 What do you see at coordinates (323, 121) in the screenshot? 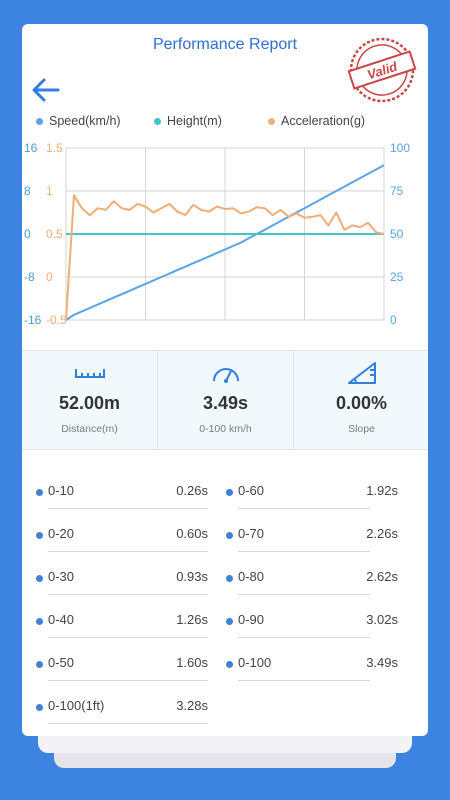
I see `legend-label-acceleration: Acceleration(g)` at bounding box center [323, 121].